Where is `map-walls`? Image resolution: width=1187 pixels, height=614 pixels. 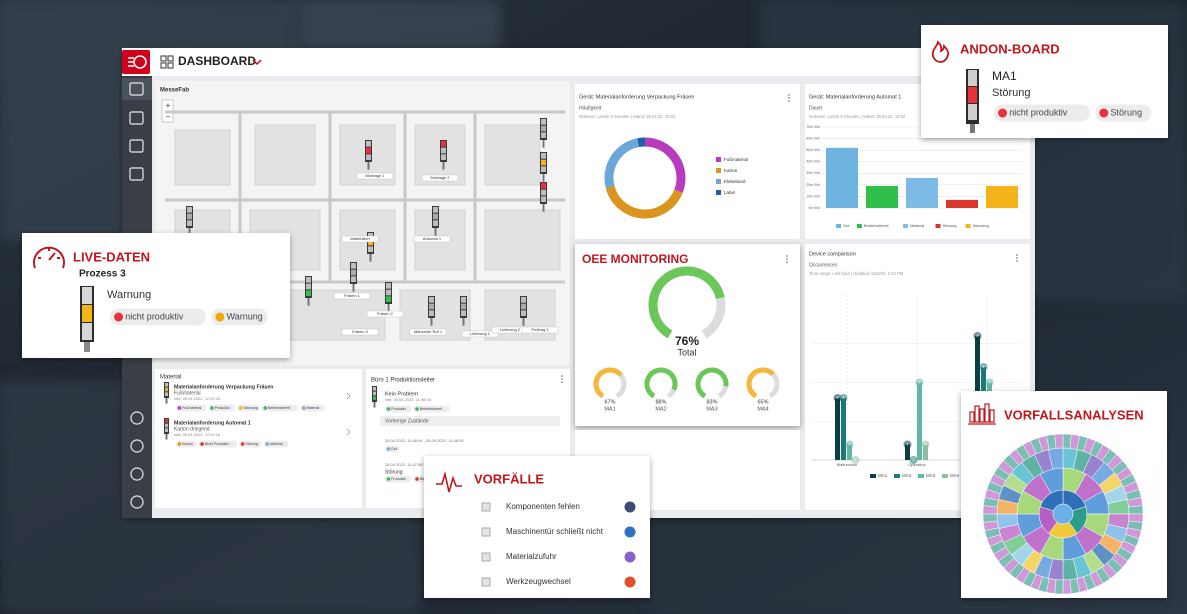
map-walls is located at coordinates (365, 197).